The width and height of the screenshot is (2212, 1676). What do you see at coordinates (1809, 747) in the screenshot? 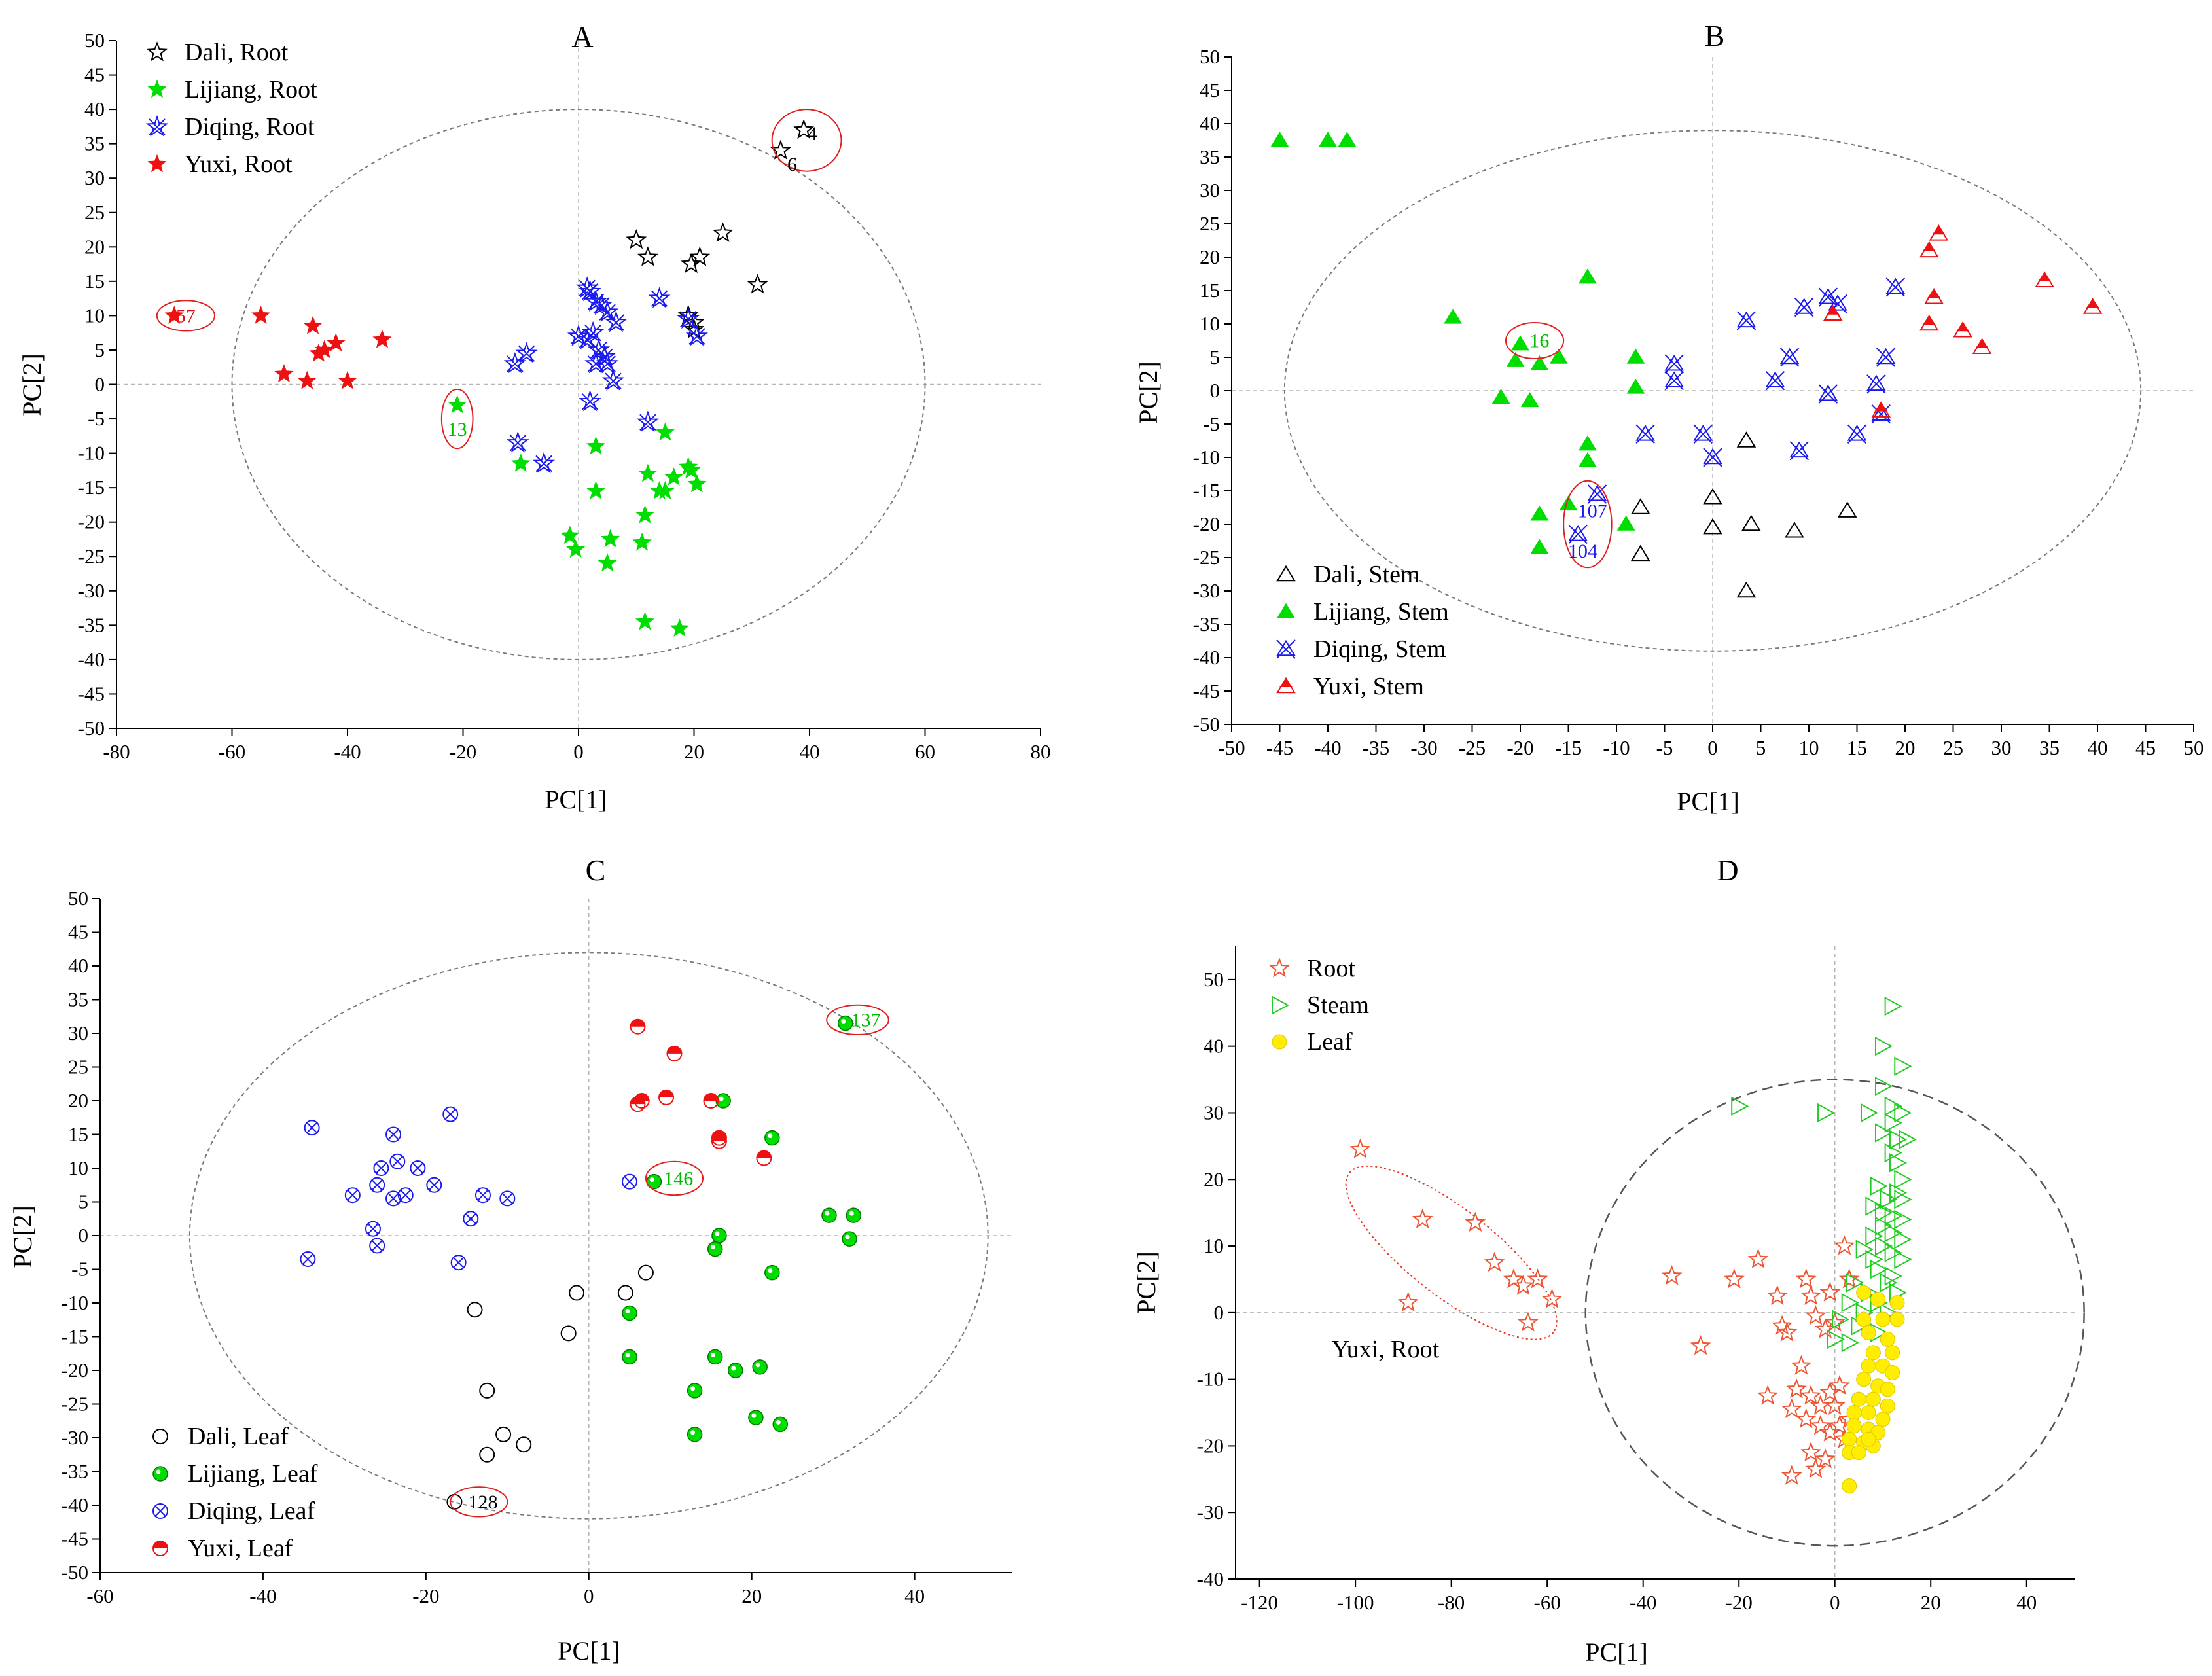
I see `x-tick-label: 10` at bounding box center [1809, 747].